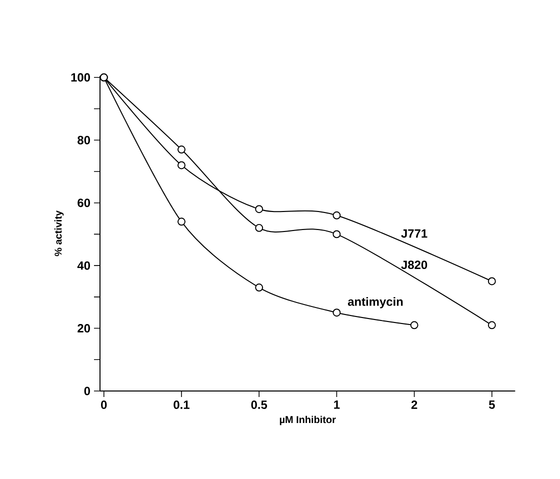  Describe the element at coordinates (83, 265) in the screenshot. I see `y-tick-label: 40` at that location.